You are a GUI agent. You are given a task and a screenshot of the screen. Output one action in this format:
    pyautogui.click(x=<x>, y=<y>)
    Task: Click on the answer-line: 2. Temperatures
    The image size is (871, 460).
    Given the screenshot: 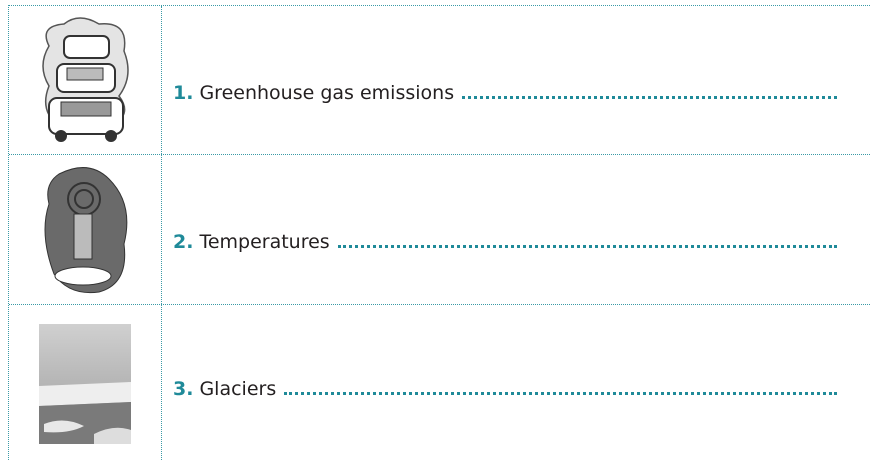 What is the action you would take?
    pyautogui.click(x=505, y=242)
    